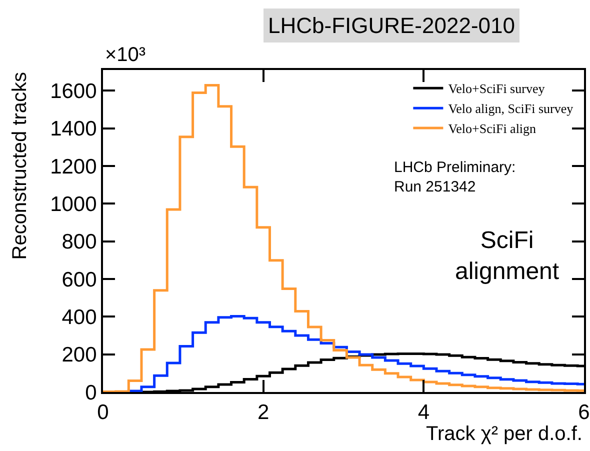 The image size is (590, 451). Describe the element at coordinates (584, 412) in the screenshot. I see `x-tick-label: 6` at that location.